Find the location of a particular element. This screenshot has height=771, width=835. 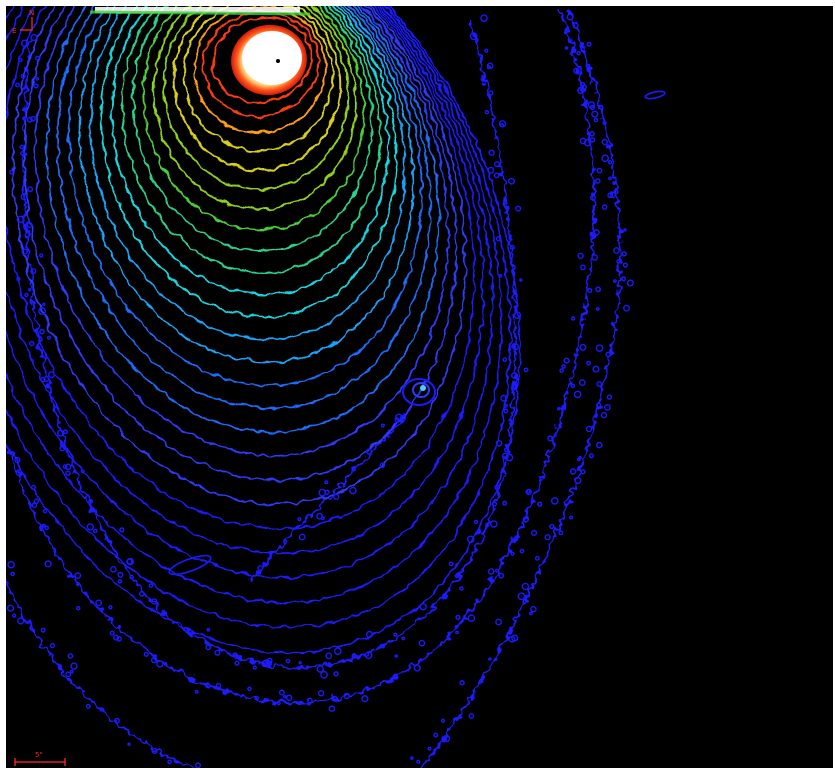

scale-bar: 5" is located at coordinates (40, 758).